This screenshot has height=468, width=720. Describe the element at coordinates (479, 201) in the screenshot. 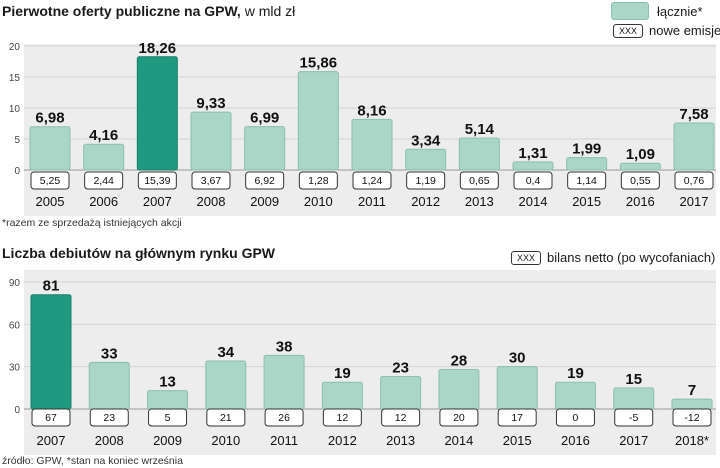

I see `chart1-category-label: 2013` at that location.